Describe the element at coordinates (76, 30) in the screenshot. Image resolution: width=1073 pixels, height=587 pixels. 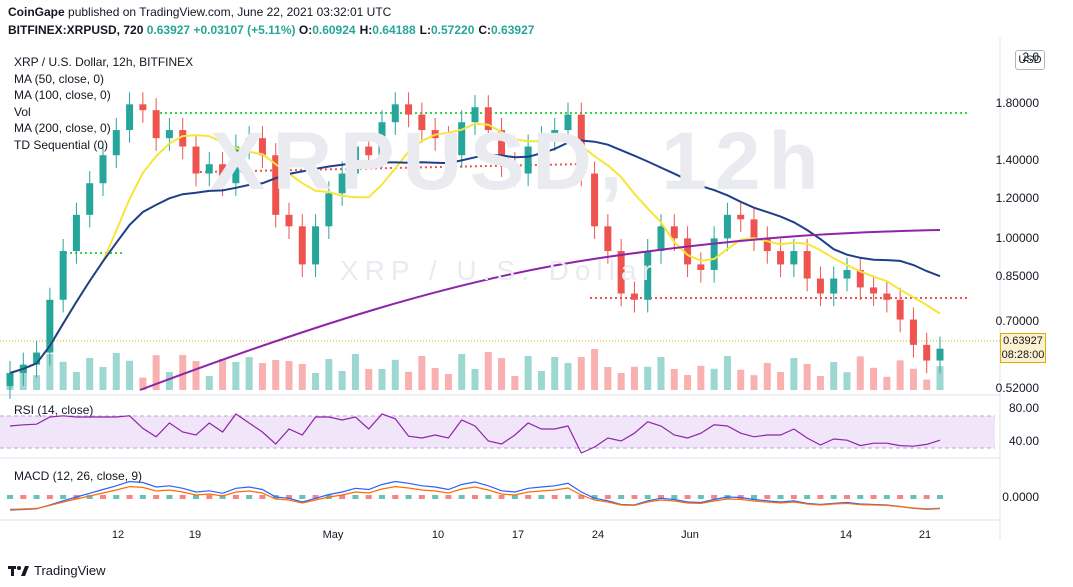
I see `symbol-code: BITFINEX:XRPUSD, 720` at that location.